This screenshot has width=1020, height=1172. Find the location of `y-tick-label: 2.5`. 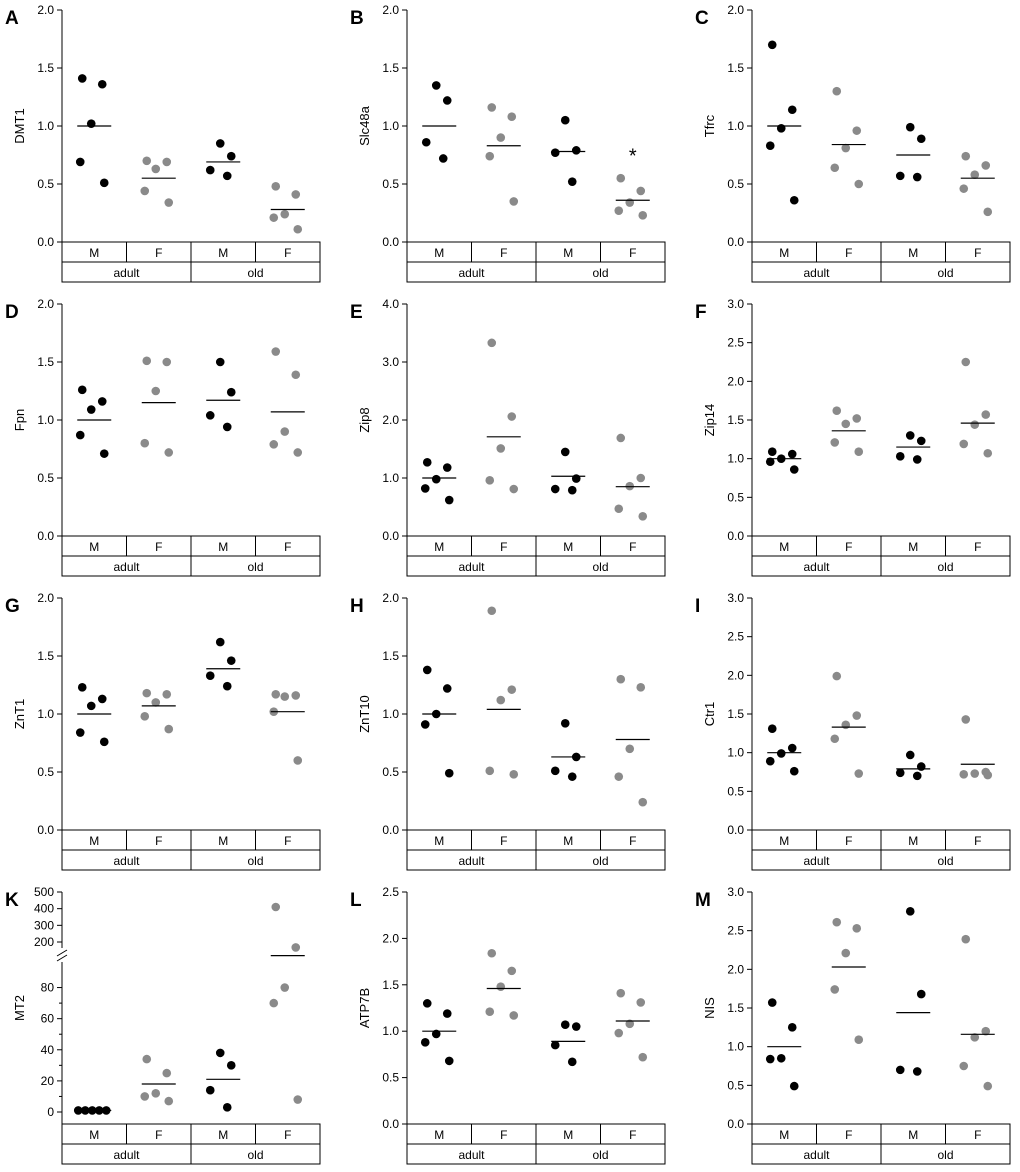

y-tick-label: 2.5 is located at coordinates (735, 931).